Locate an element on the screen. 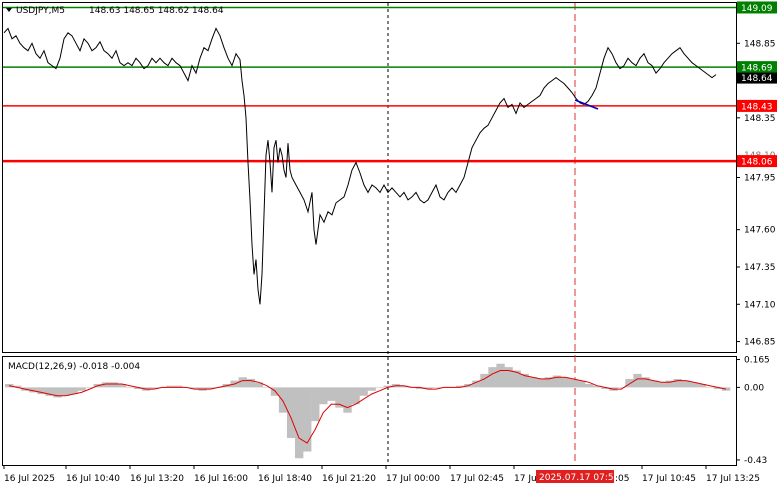  x-tick-label: 17 Jul 02:45 is located at coordinates (477, 479).